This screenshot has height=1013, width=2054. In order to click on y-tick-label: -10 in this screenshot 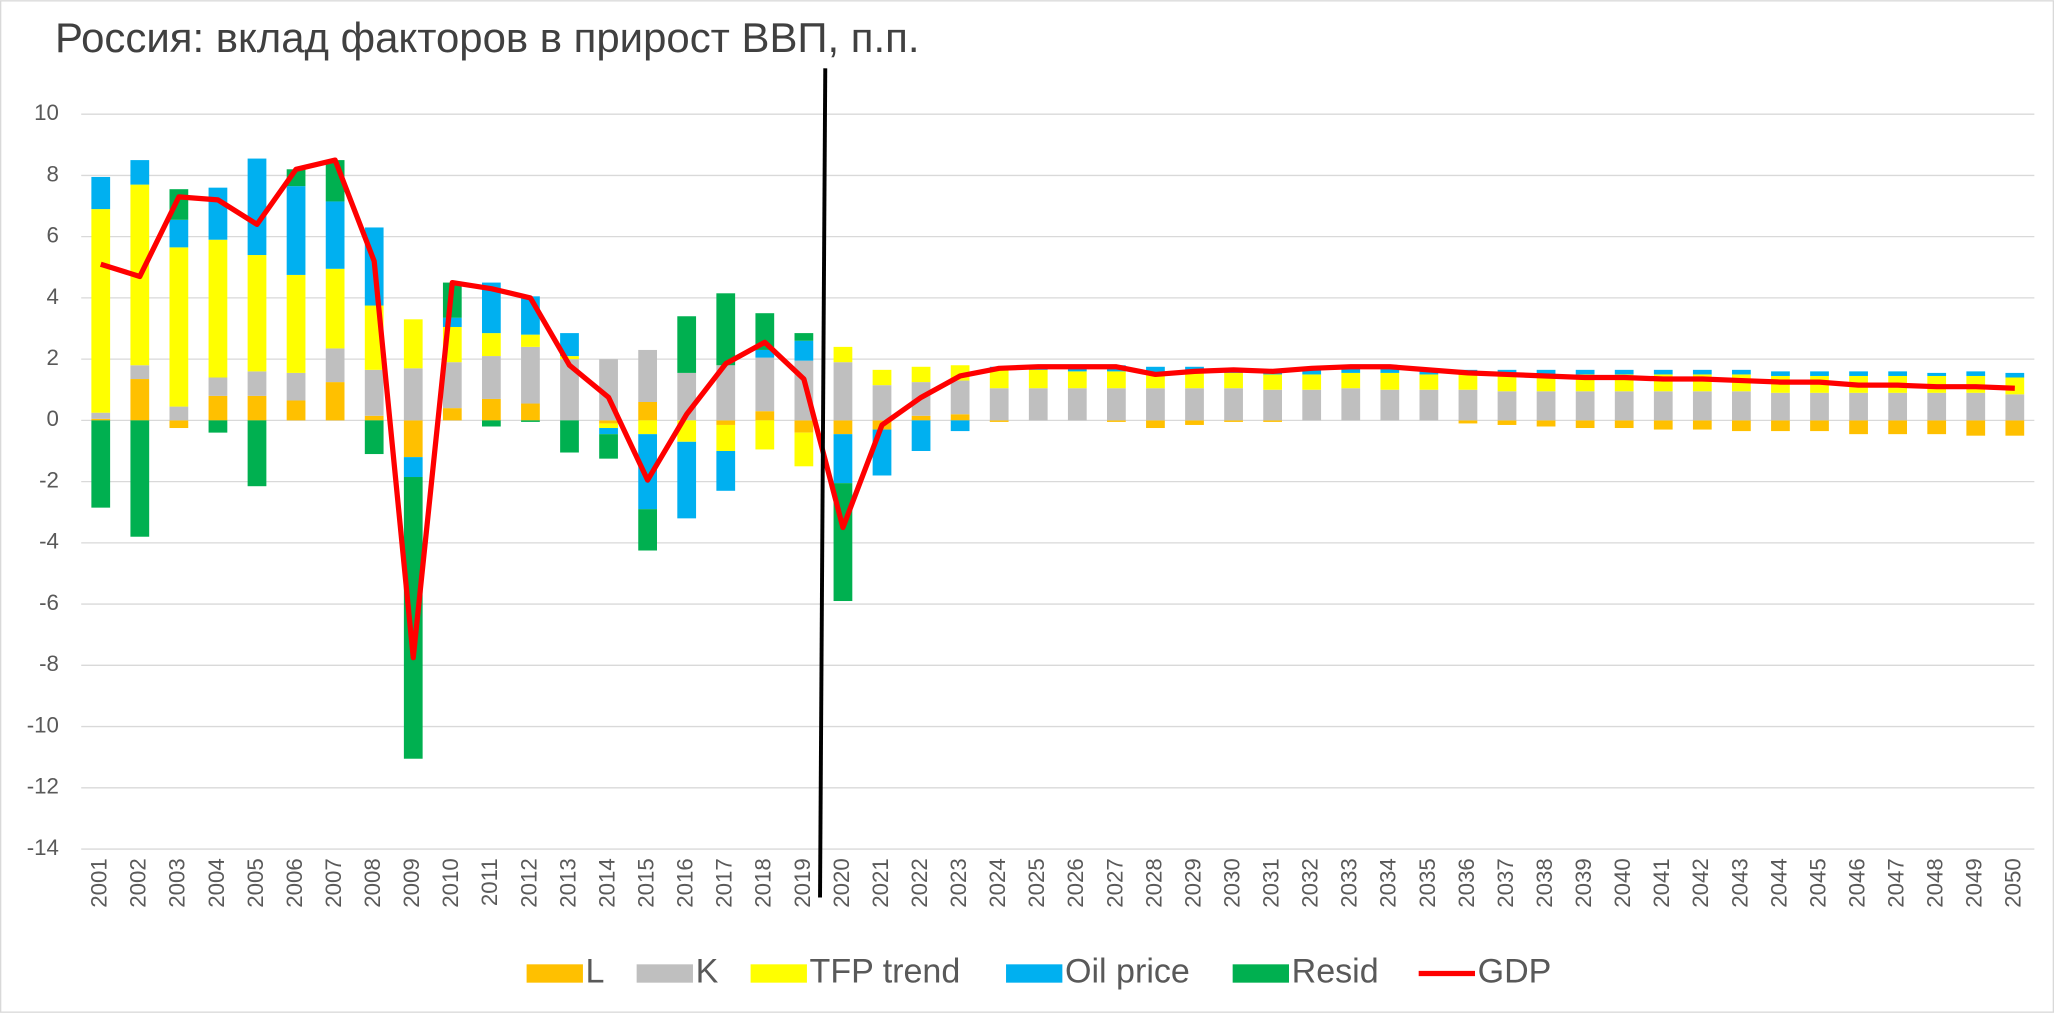, I will do `click(43, 724)`.